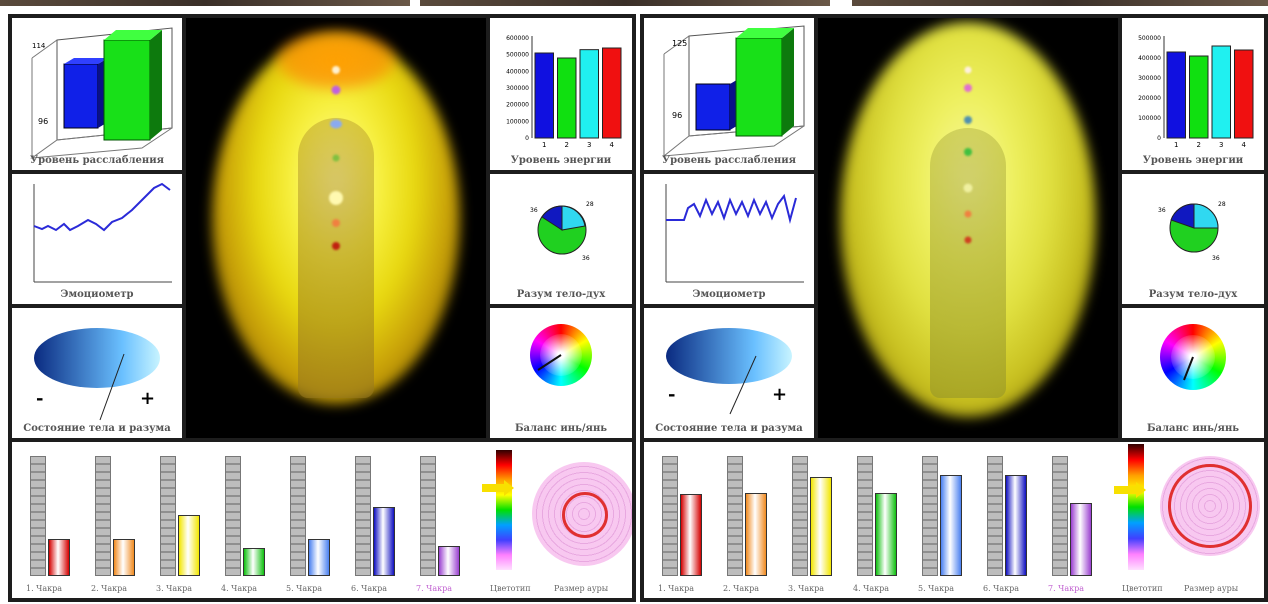 The width and height of the screenshot is (1268, 604). I want to click on relaxation-widget: 125 96 Уровень расслабления, so click(729, 94).